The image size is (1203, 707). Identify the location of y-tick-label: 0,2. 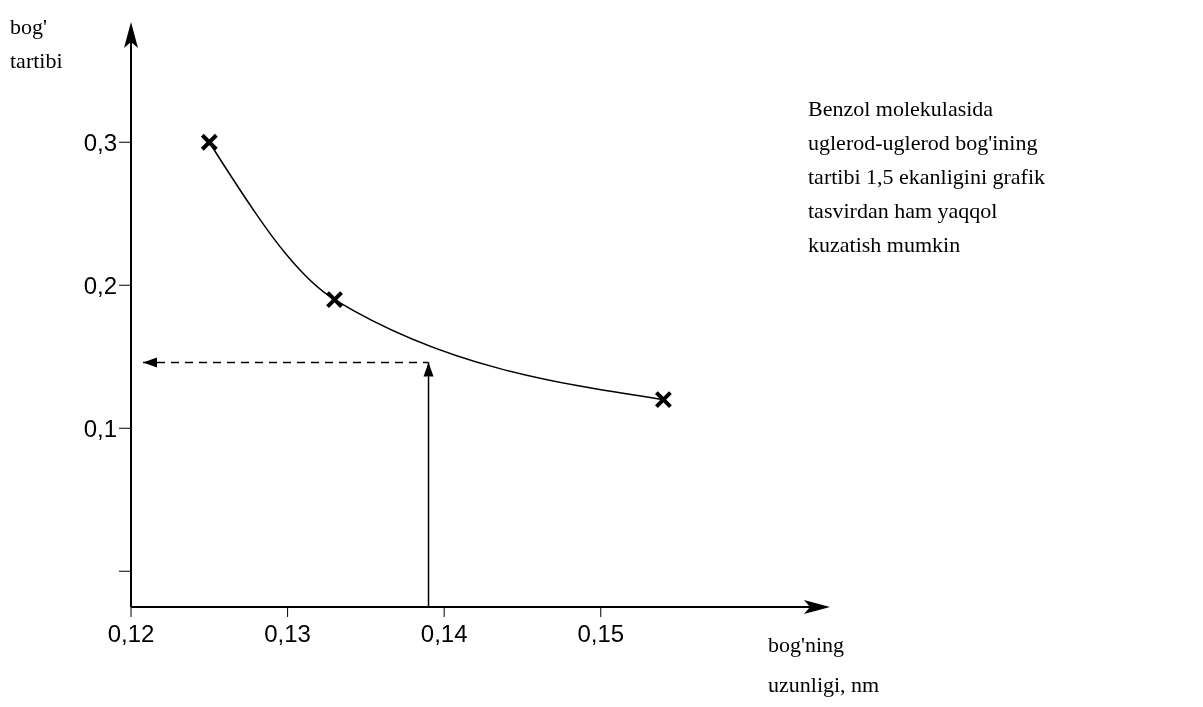
(100, 285).